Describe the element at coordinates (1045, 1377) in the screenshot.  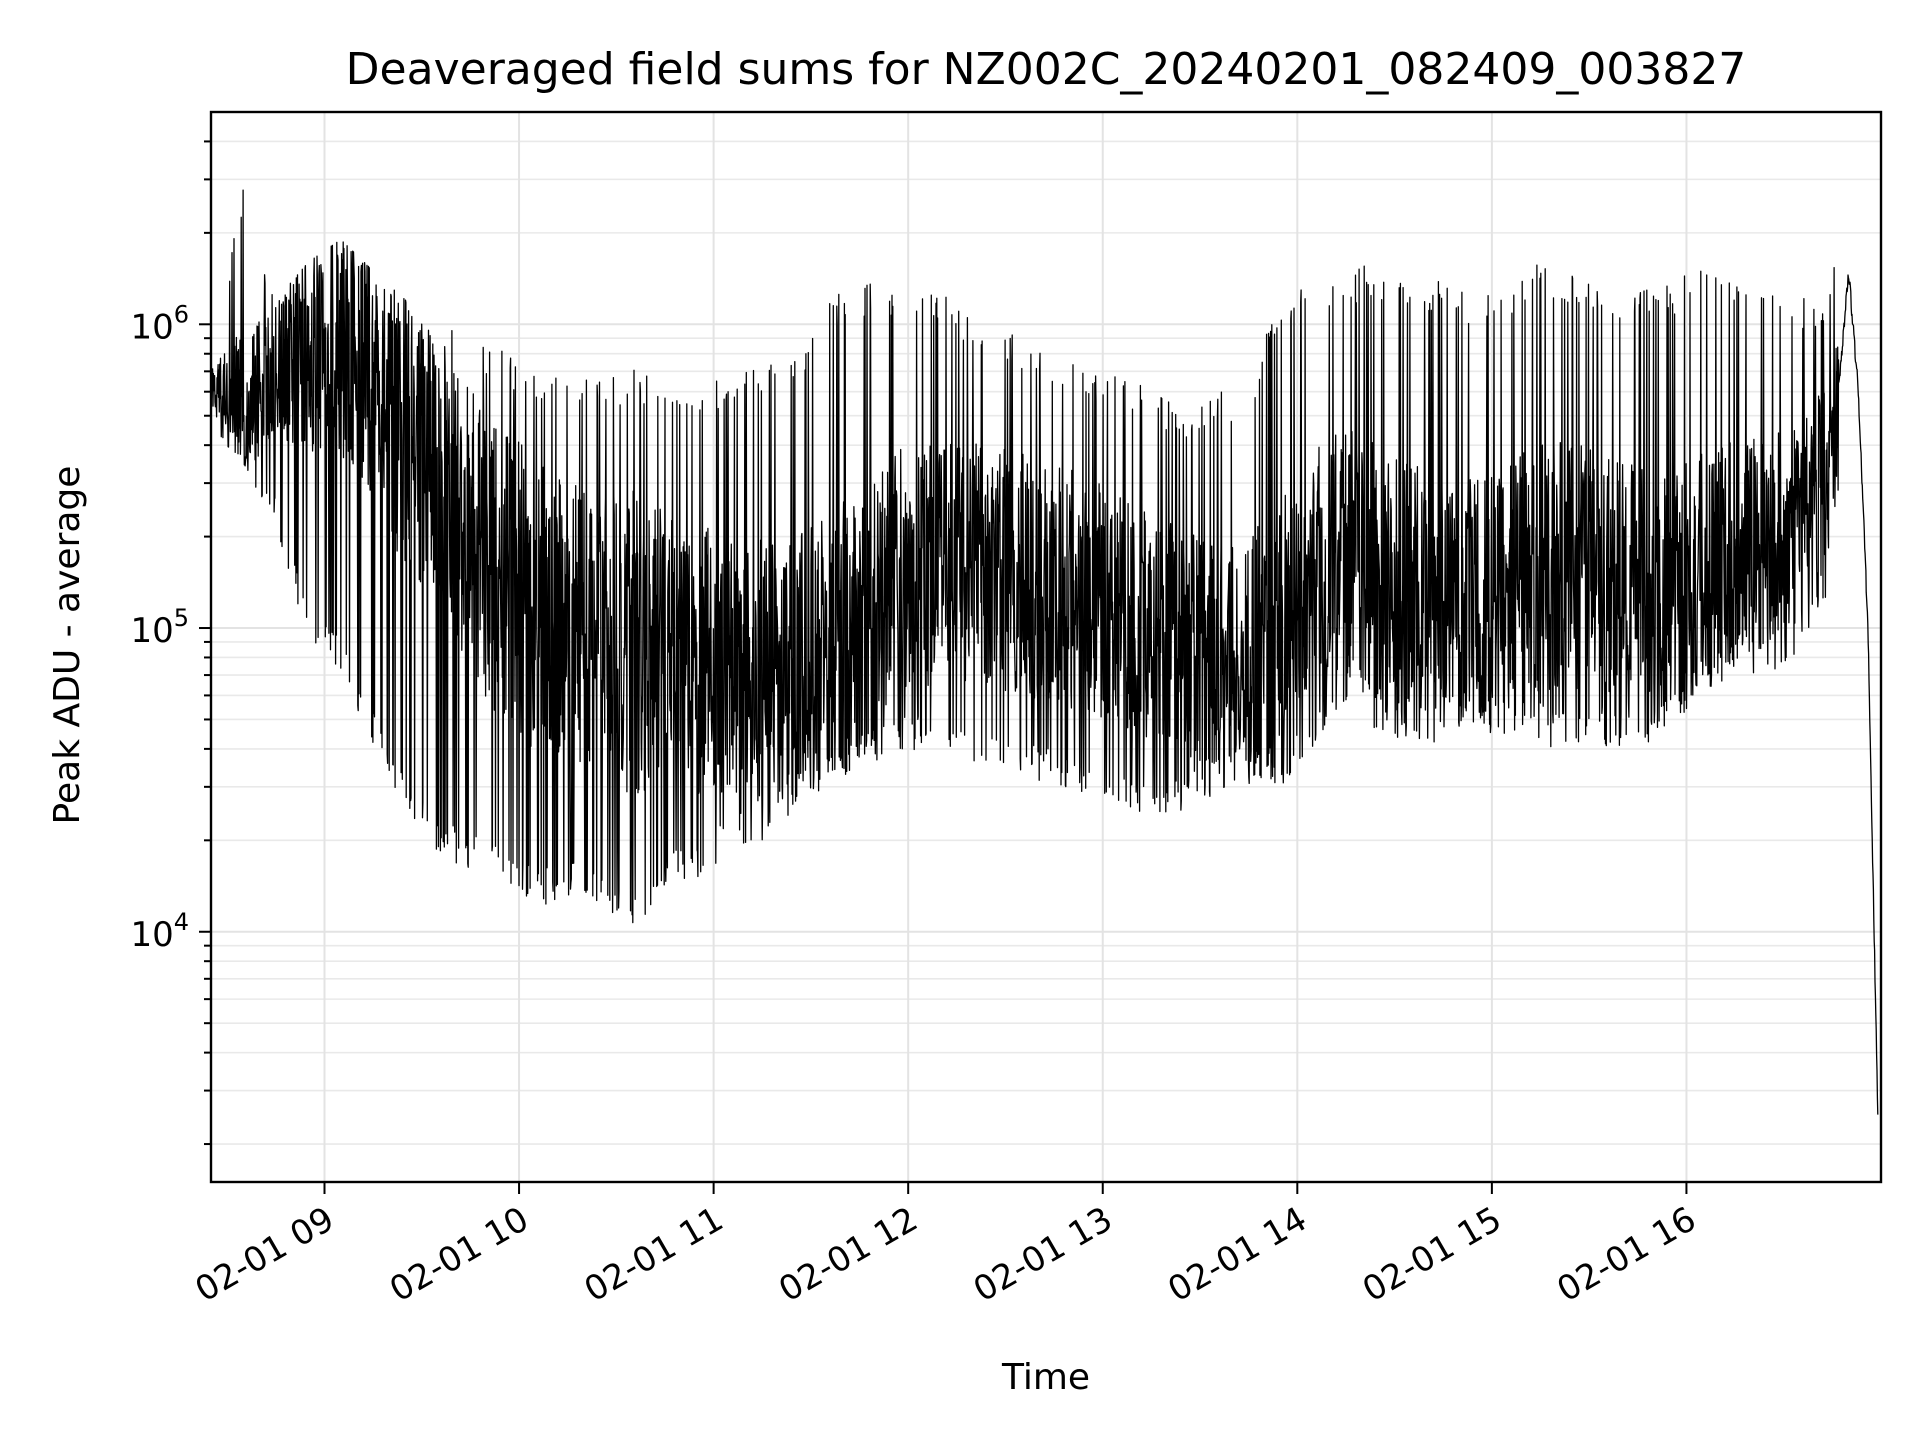
I see `x-axis-label: Time` at that location.